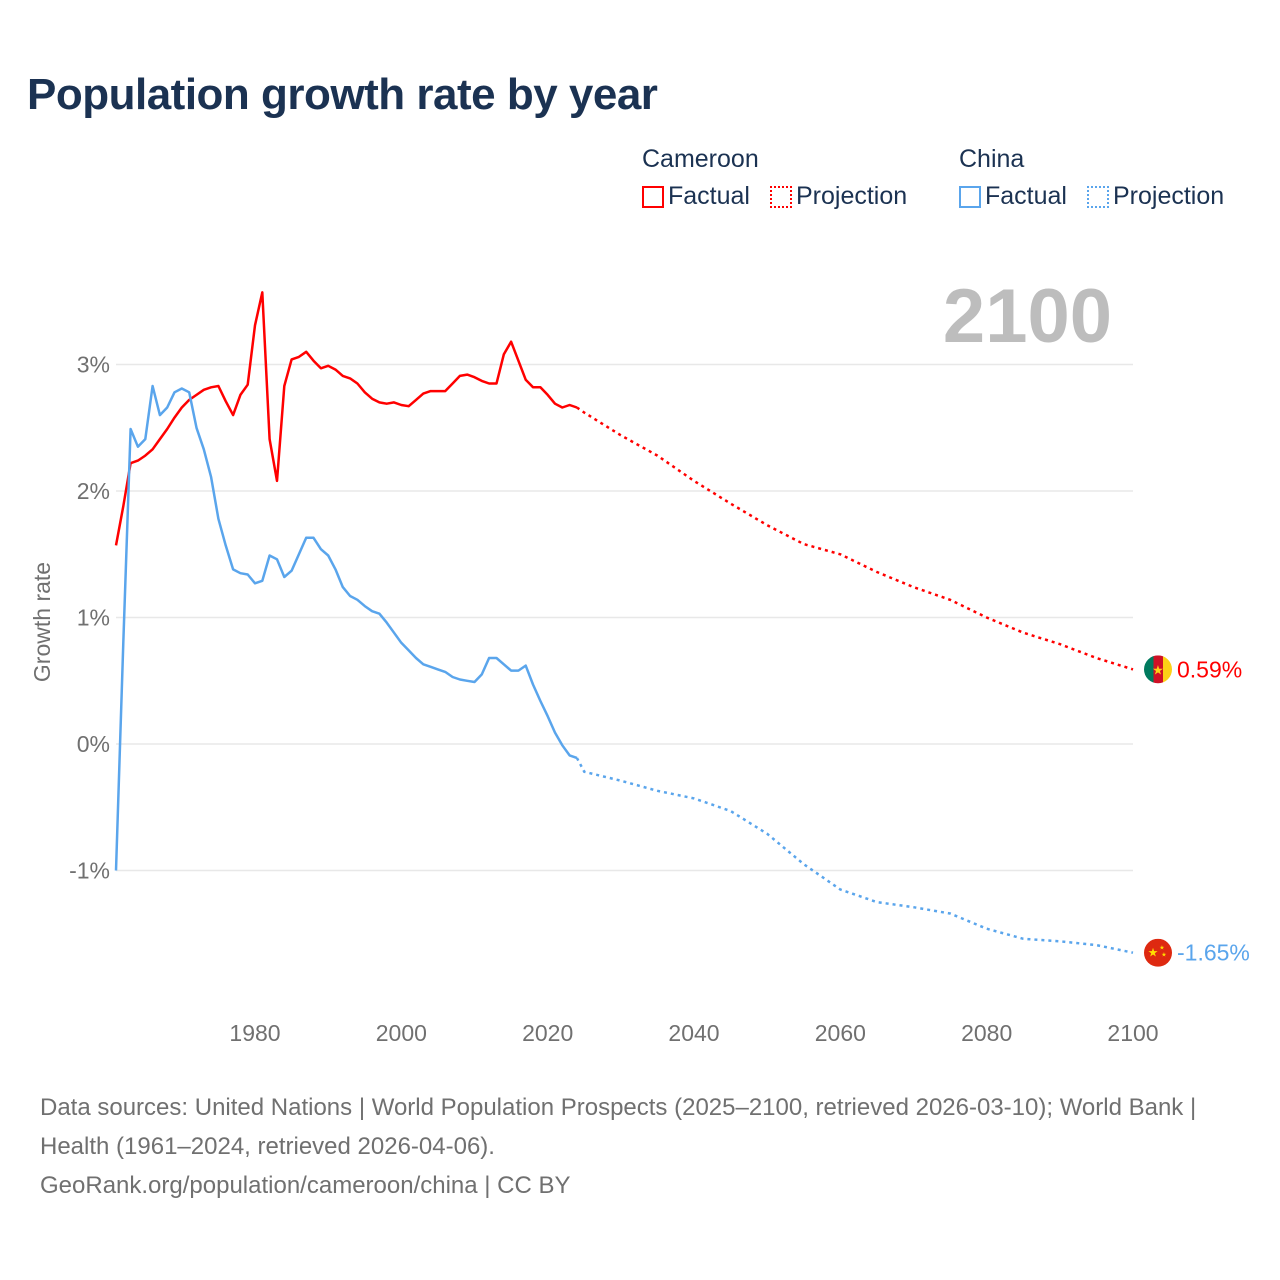  Describe the element at coordinates (992, 159) in the screenshot. I see `legend-group-name: China` at that location.